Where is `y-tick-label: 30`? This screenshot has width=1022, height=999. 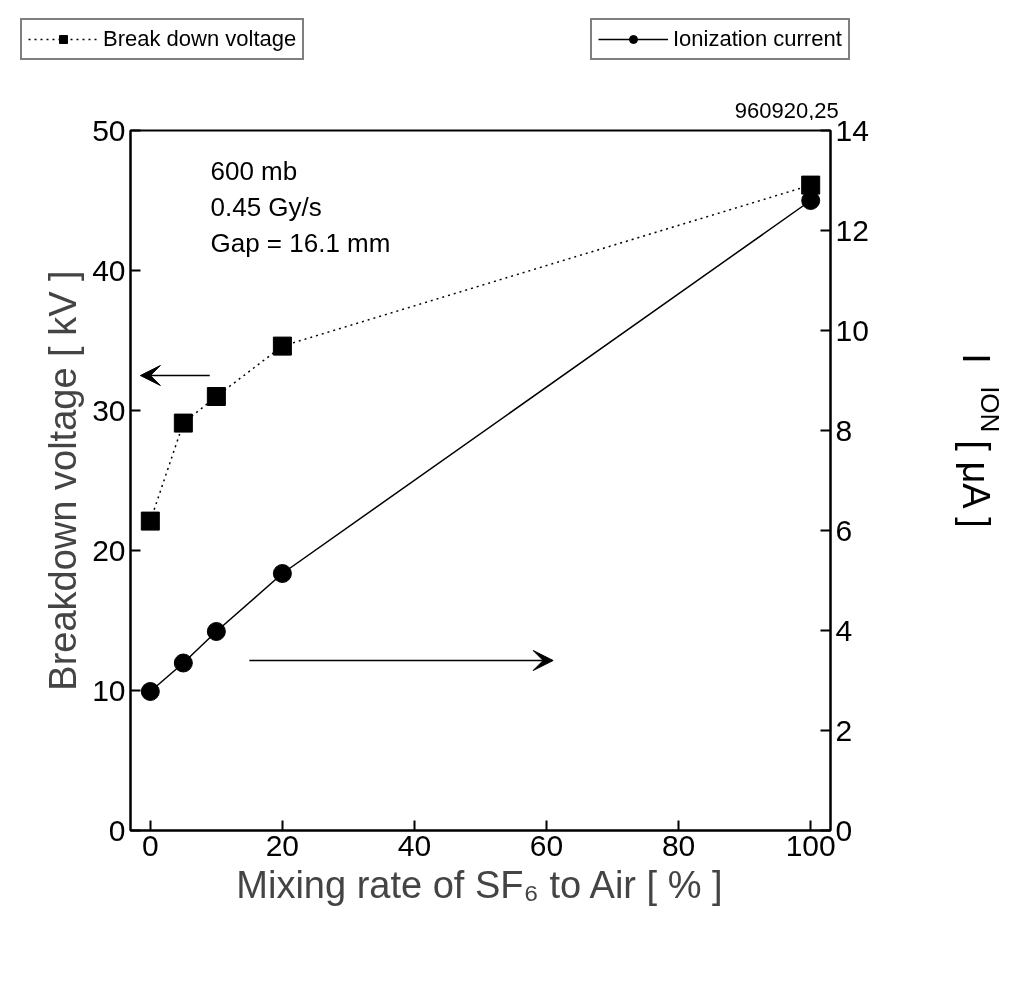
y-tick-label: 30 is located at coordinates (109, 410).